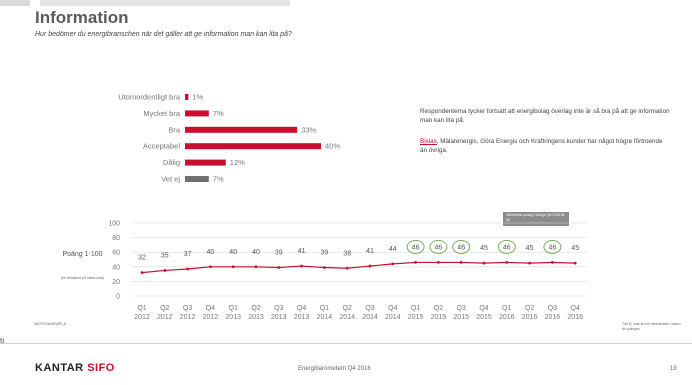 Image resolution: width=692 pixels, height=385 pixels. I want to click on brand-kantar: KANTAR, so click(59, 368).